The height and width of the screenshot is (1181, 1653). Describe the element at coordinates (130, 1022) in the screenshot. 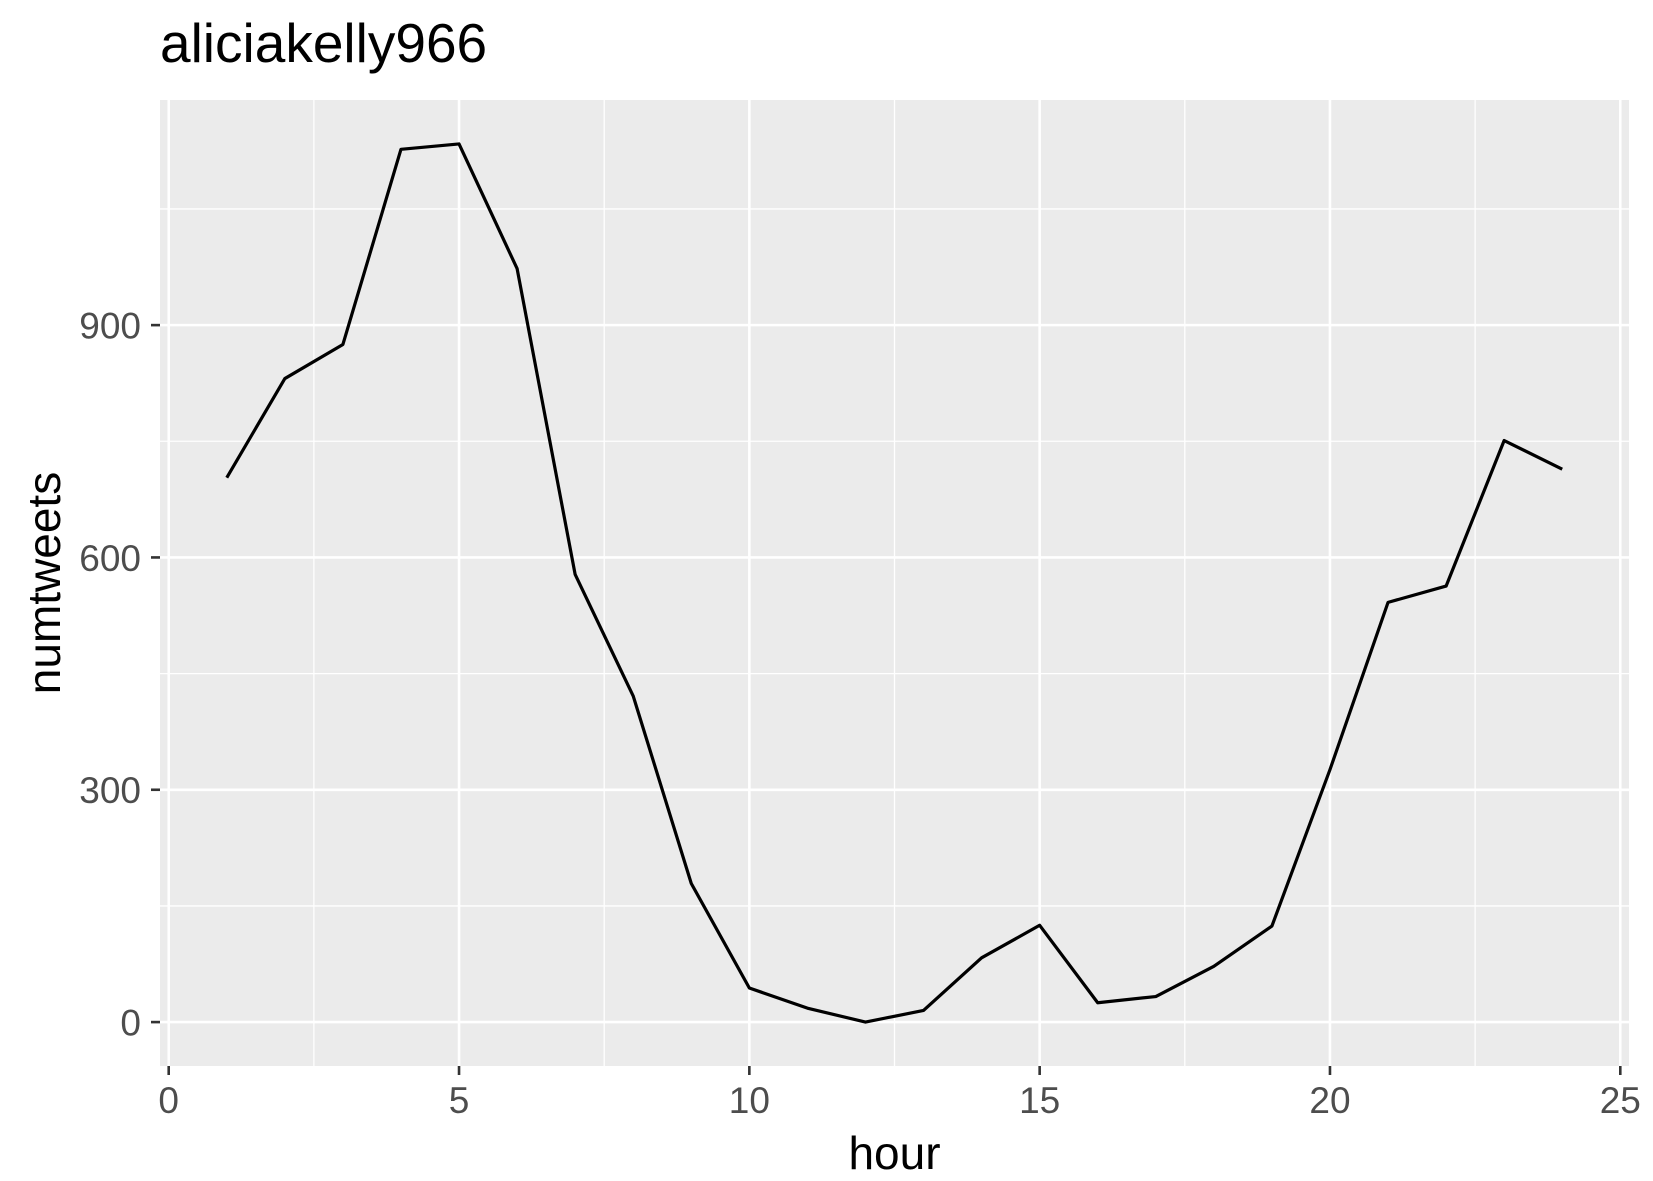

I see `y-tick-label: 0` at that location.